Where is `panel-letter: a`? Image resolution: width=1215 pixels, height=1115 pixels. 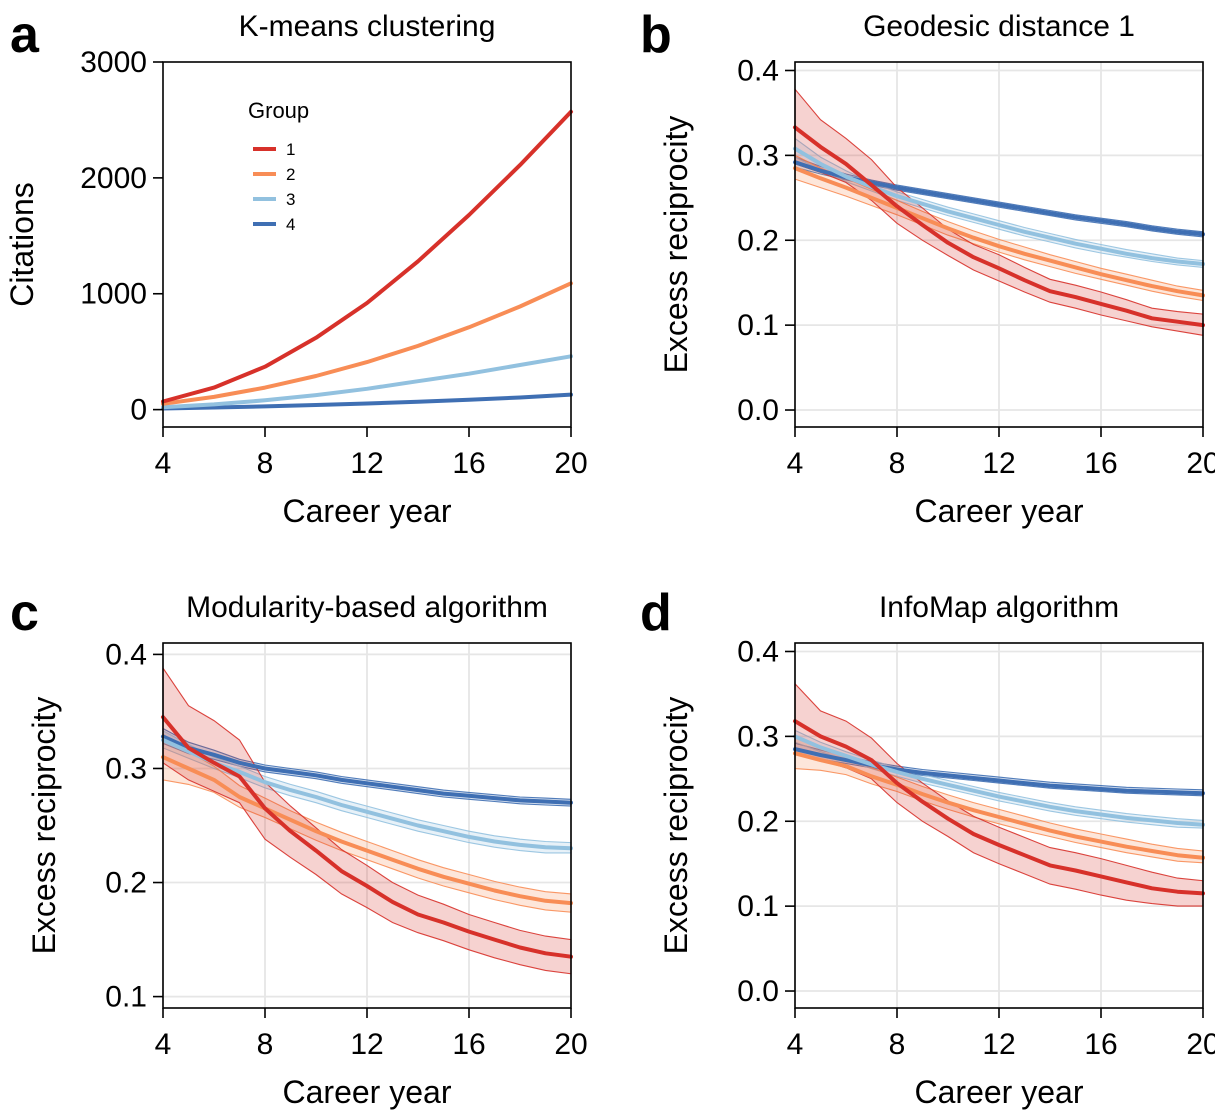 panel-letter: a is located at coordinates (25, 35).